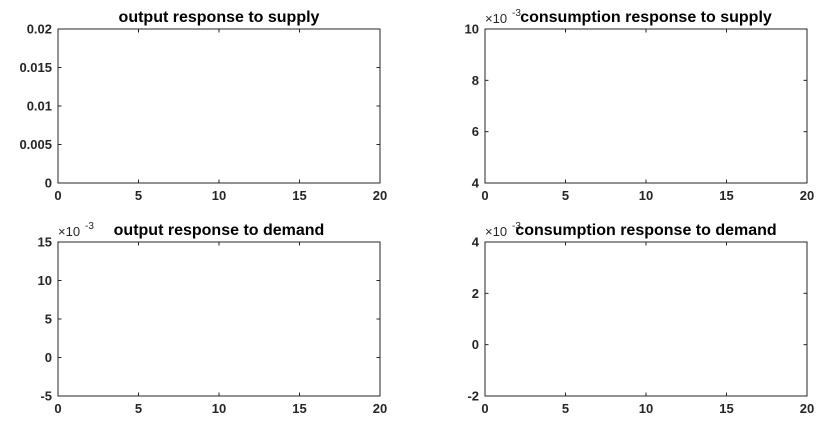 The image size is (819, 429). What do you see at coordinates (646, 17) in the screenshot?
I see `chart-title: consumption response to supply` at bounding box center [646, 17].